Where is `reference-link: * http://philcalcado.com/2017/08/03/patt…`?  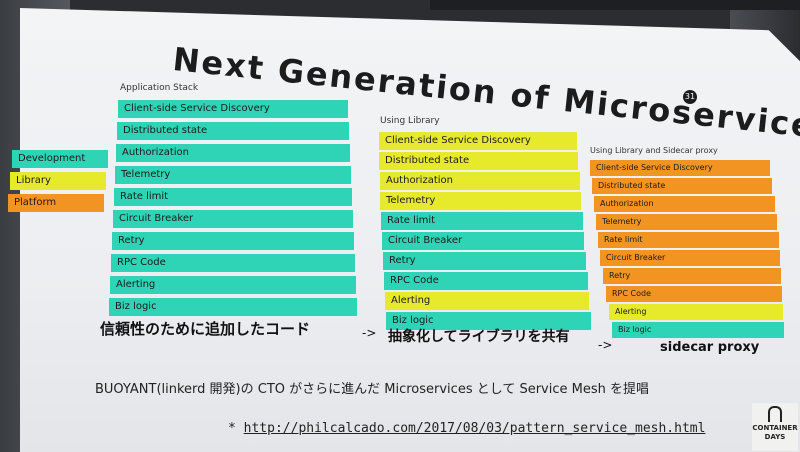
reference-link: * http://philcalcado.com/2017/08/03/patt… is located at coordinates (466, 428).